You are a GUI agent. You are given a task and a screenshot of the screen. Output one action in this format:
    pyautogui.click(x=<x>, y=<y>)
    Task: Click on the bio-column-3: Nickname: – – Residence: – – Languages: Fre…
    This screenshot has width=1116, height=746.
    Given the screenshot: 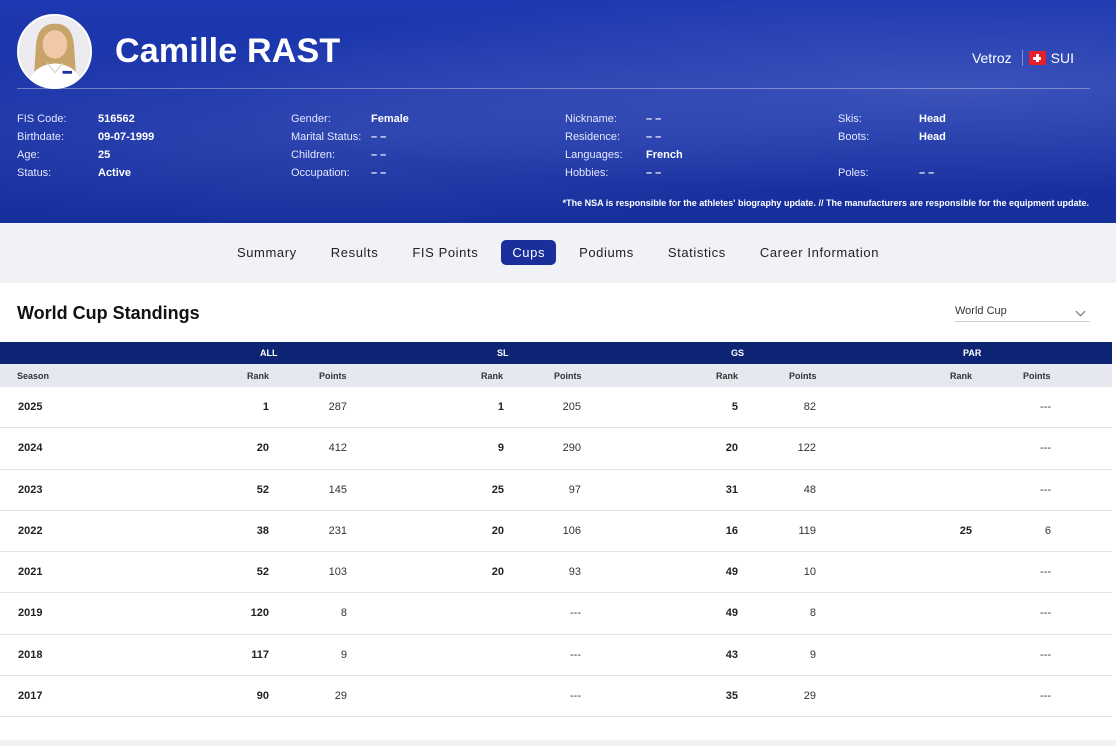 What is the action you would take?
    pyautogui.click(x=624, y=146)
    